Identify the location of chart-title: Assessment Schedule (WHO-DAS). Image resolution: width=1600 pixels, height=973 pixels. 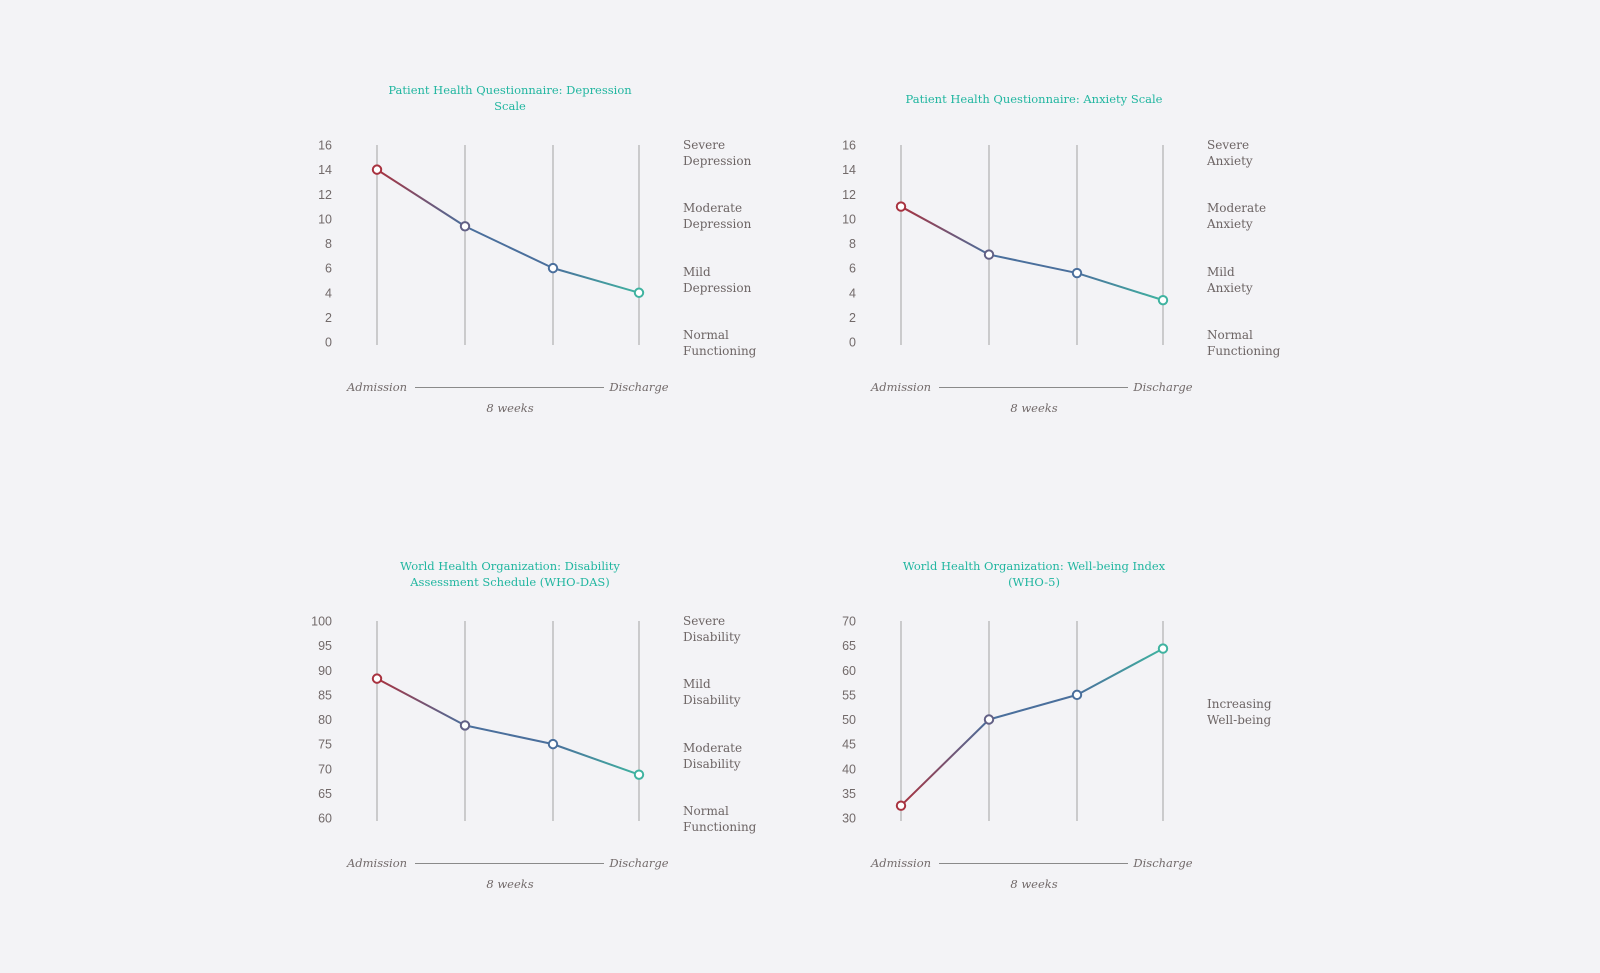
(509, 582).